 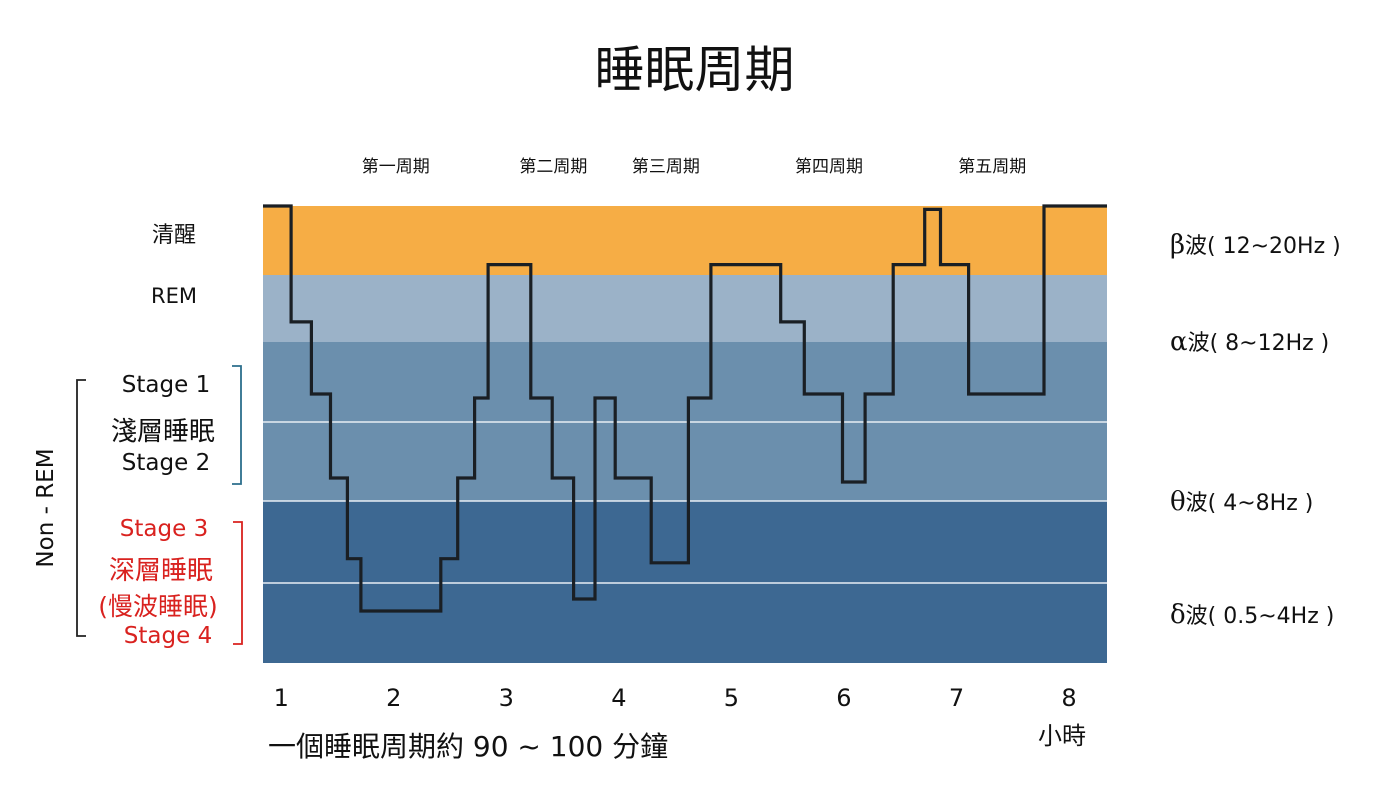 I want to click on stage-label-stage3: Stage 3, so click(x=164, y=529).